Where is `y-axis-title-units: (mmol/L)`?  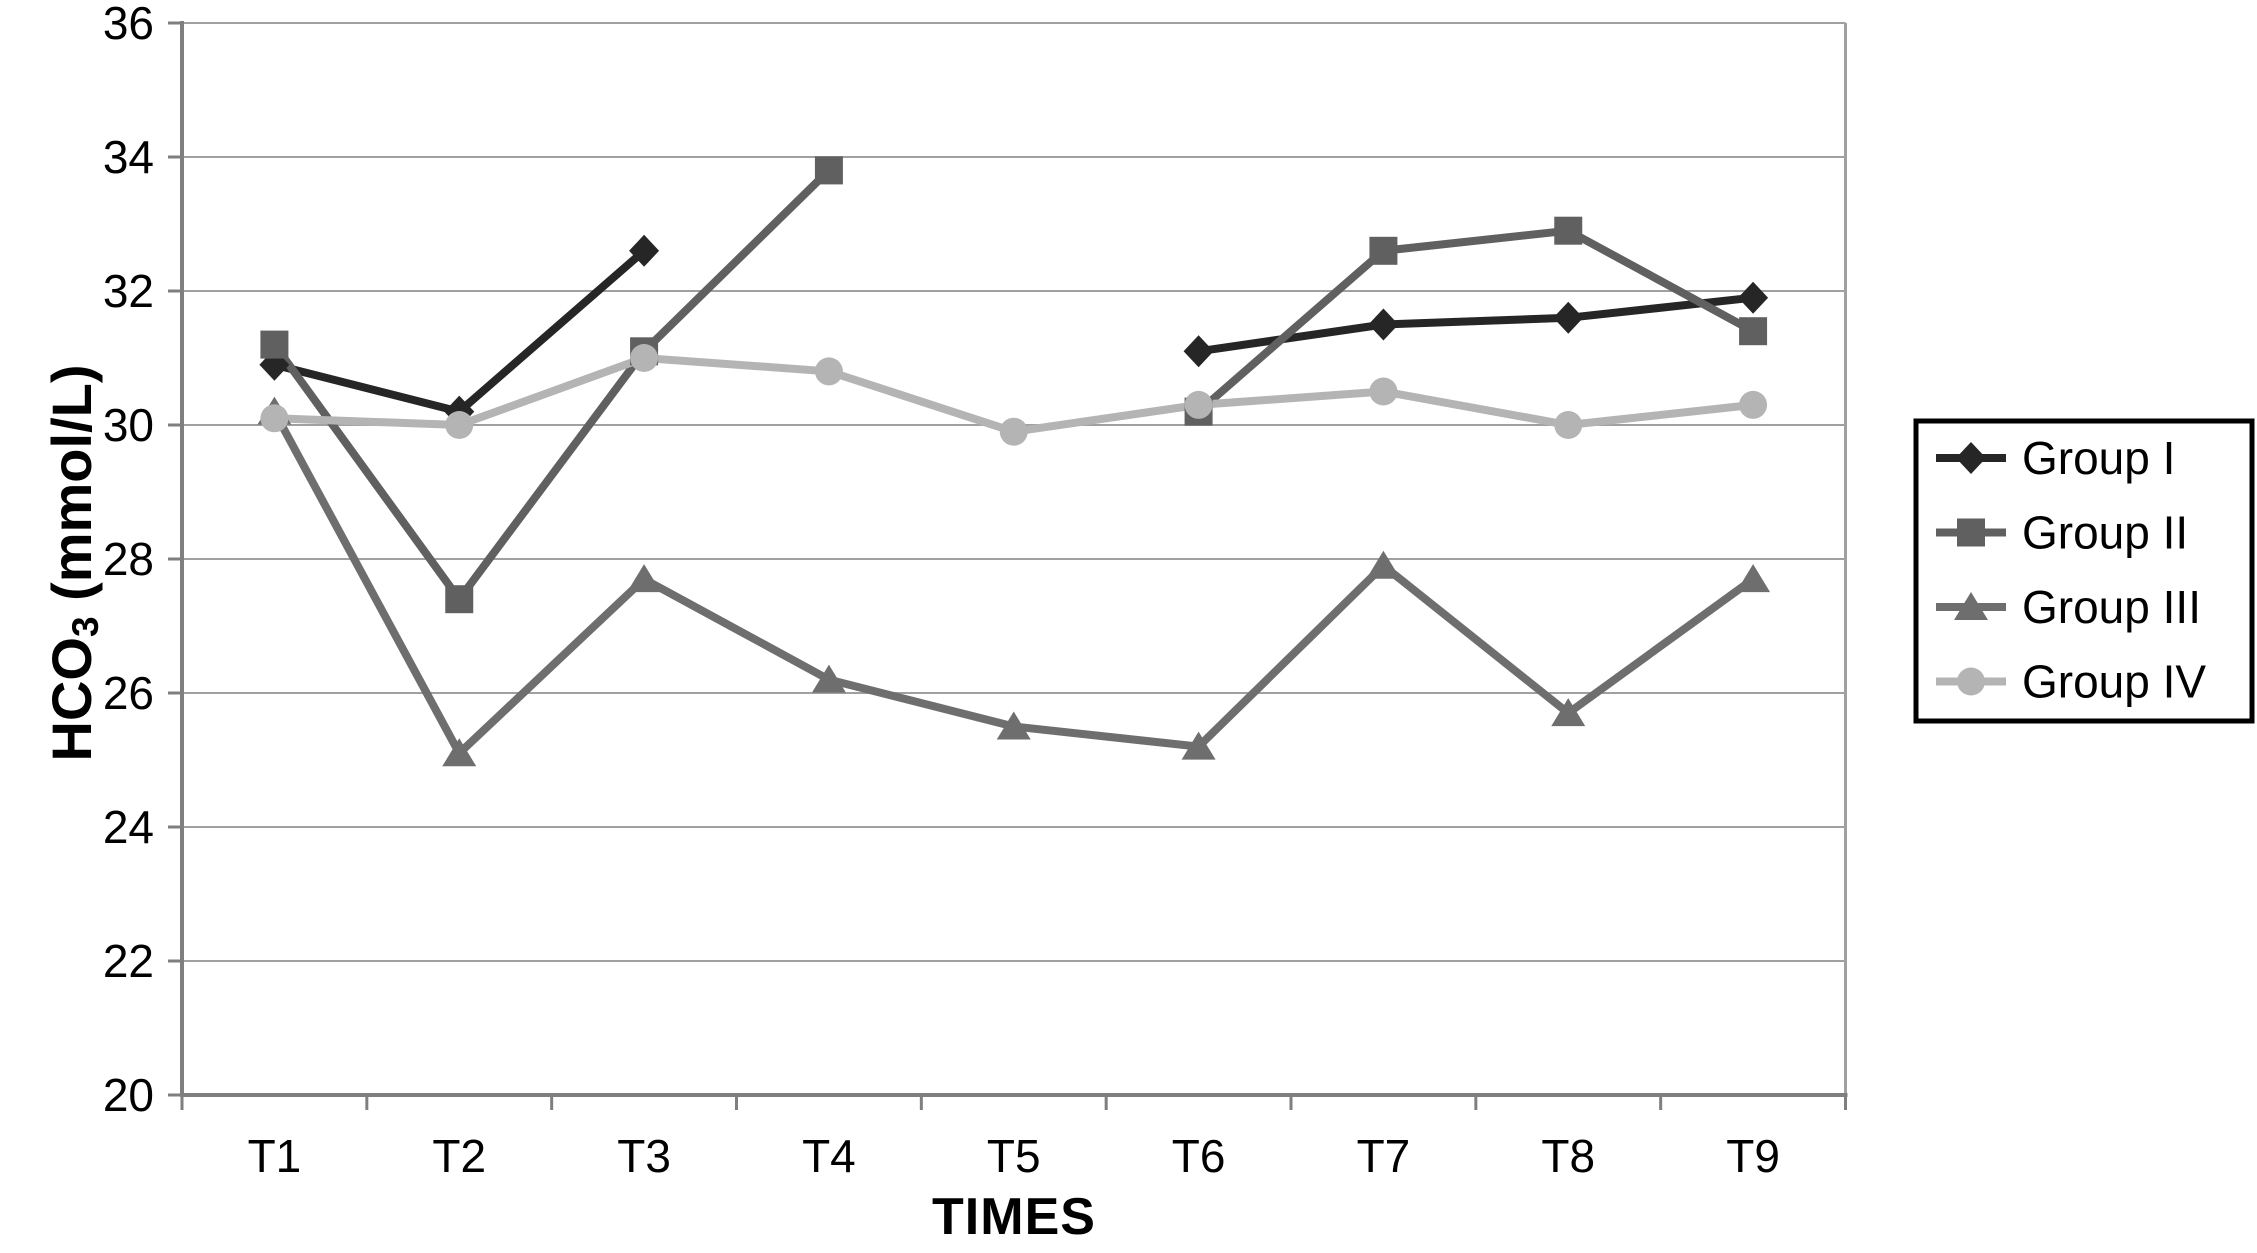
y-axis-title-units: (mmol/L) is located at coordinates (71, 490).